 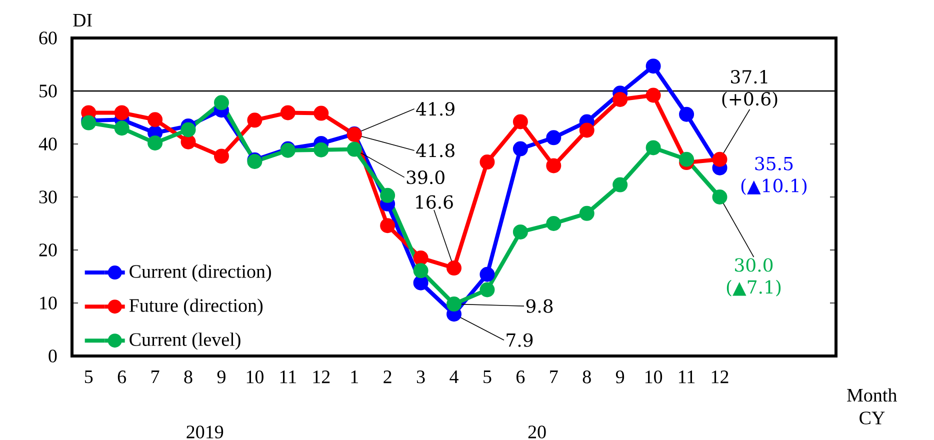 What do you see at coordinates (519, 340) in the screenshot?
I see `data-label: 7.9` at bounding box center [519, 340].